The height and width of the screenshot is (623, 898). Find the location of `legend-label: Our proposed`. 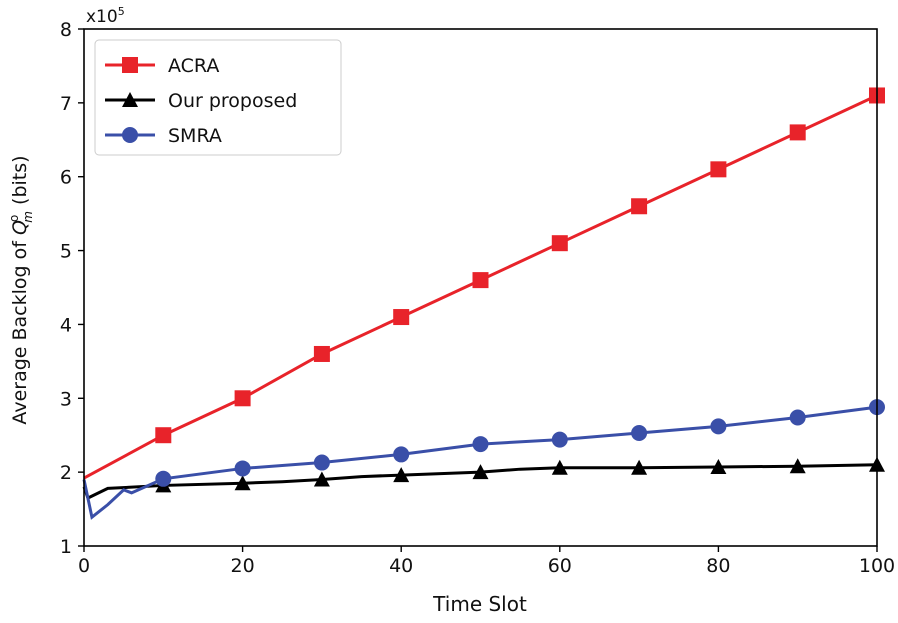

legend-label: Our proposed is located at coordinates (232, 101).